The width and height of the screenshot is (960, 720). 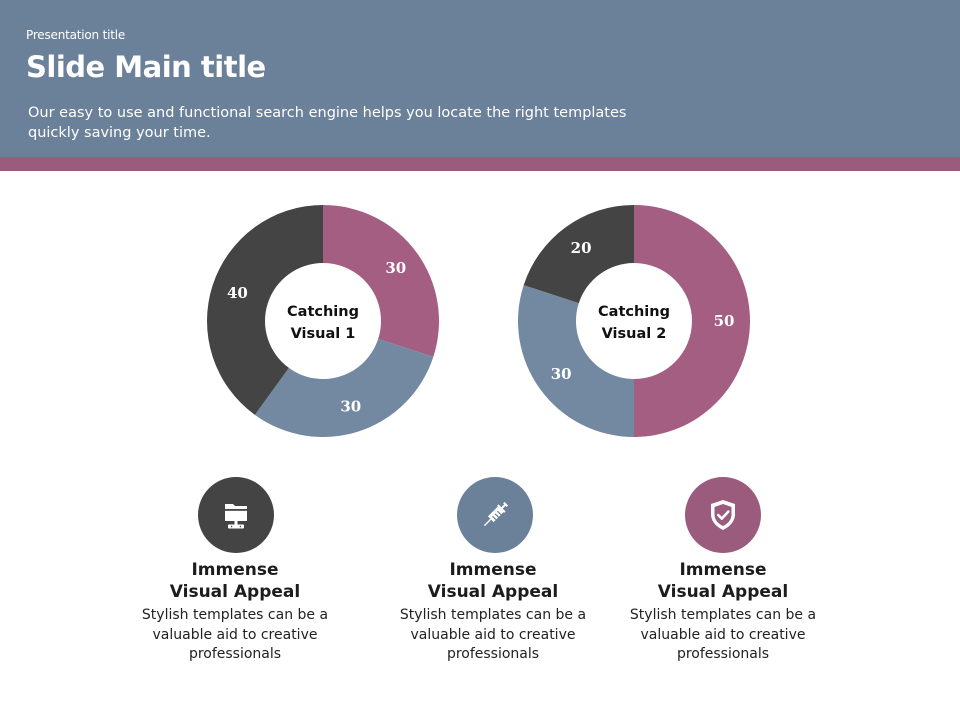 What do you see at coordinates (235, 581) in the screenshot?
I see `feature-title-1: Immense Visual Appeal` at bounding box center [235, 581].